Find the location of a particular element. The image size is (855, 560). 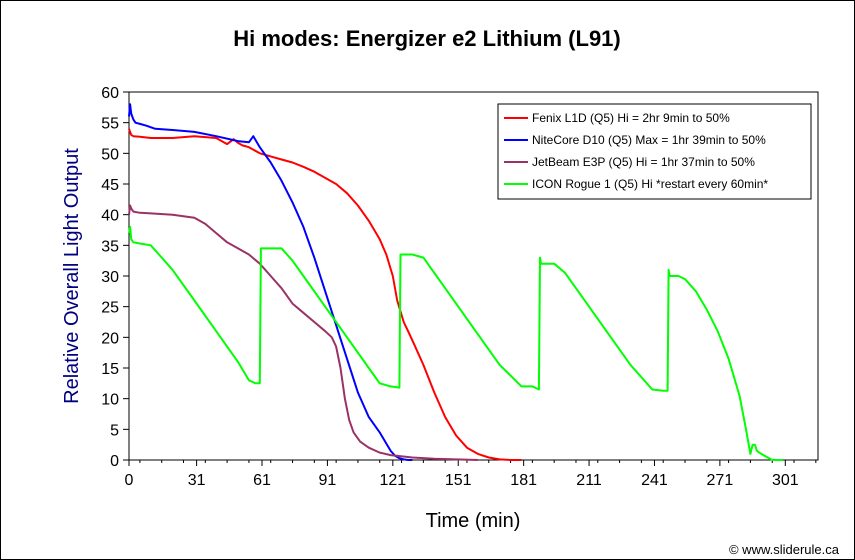

y-tick-label: 50 is located at coordinates (110, 154).